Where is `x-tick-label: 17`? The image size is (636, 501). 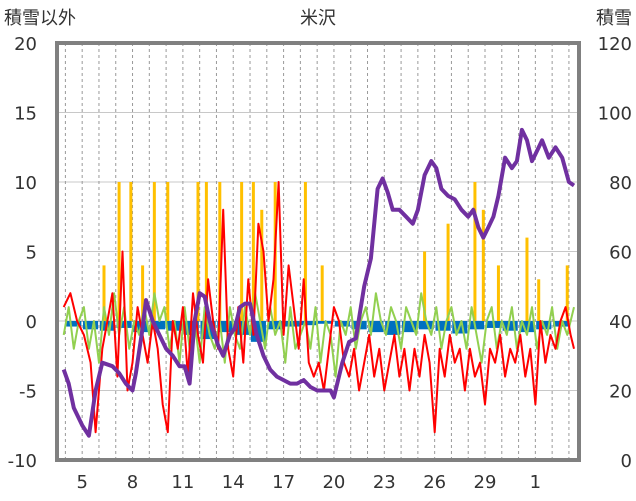 x-tick-label: 17 is located at coordinates (283, 482).